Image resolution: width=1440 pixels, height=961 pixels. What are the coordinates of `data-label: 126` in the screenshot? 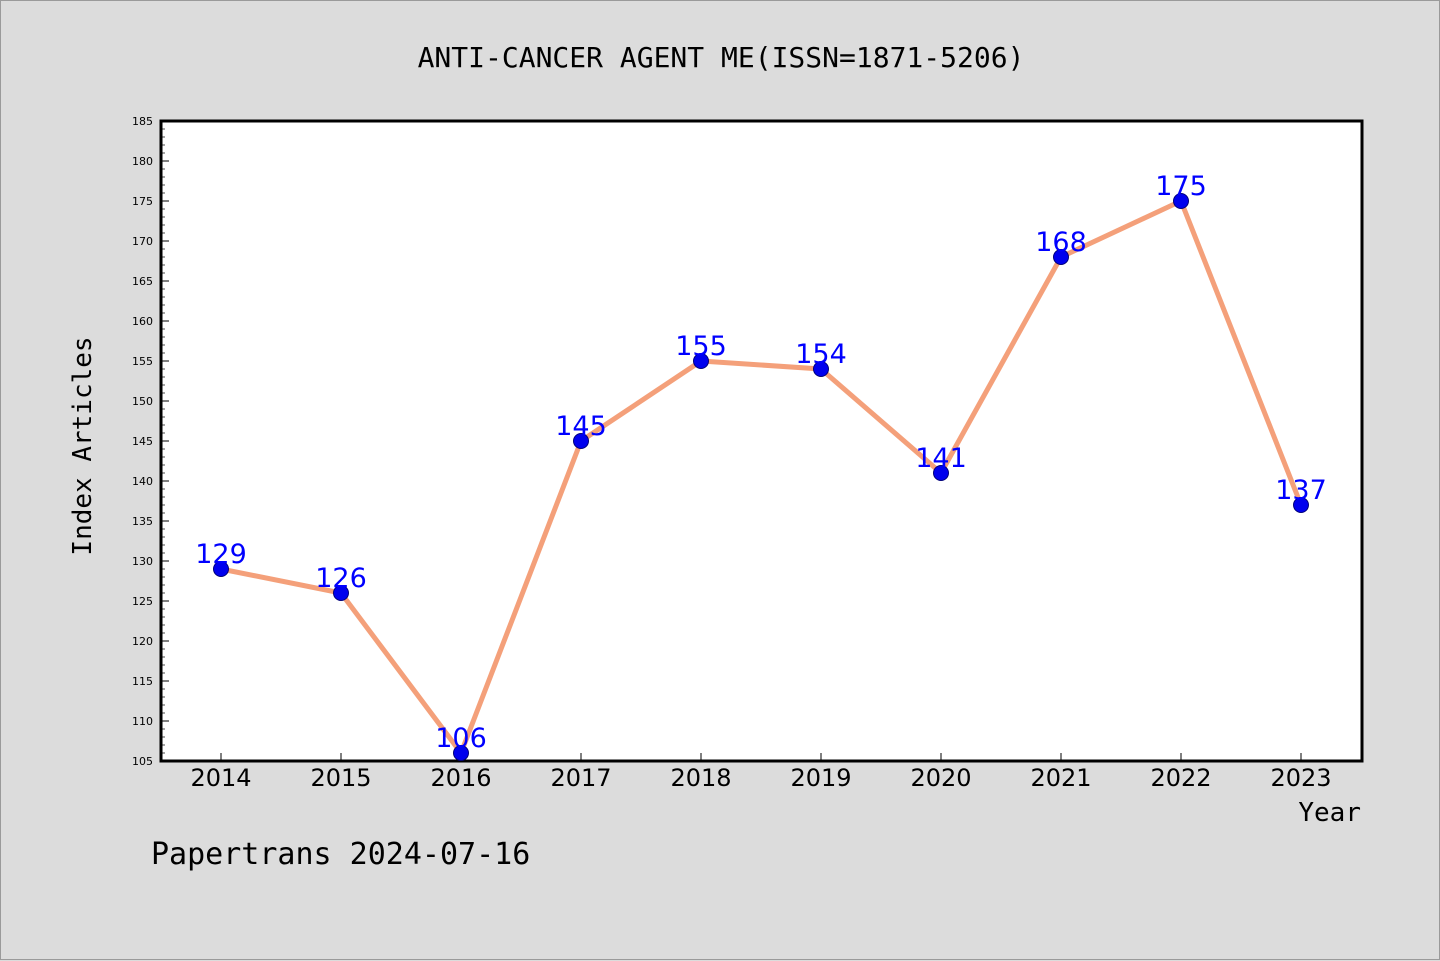 It's located at (341, 578).